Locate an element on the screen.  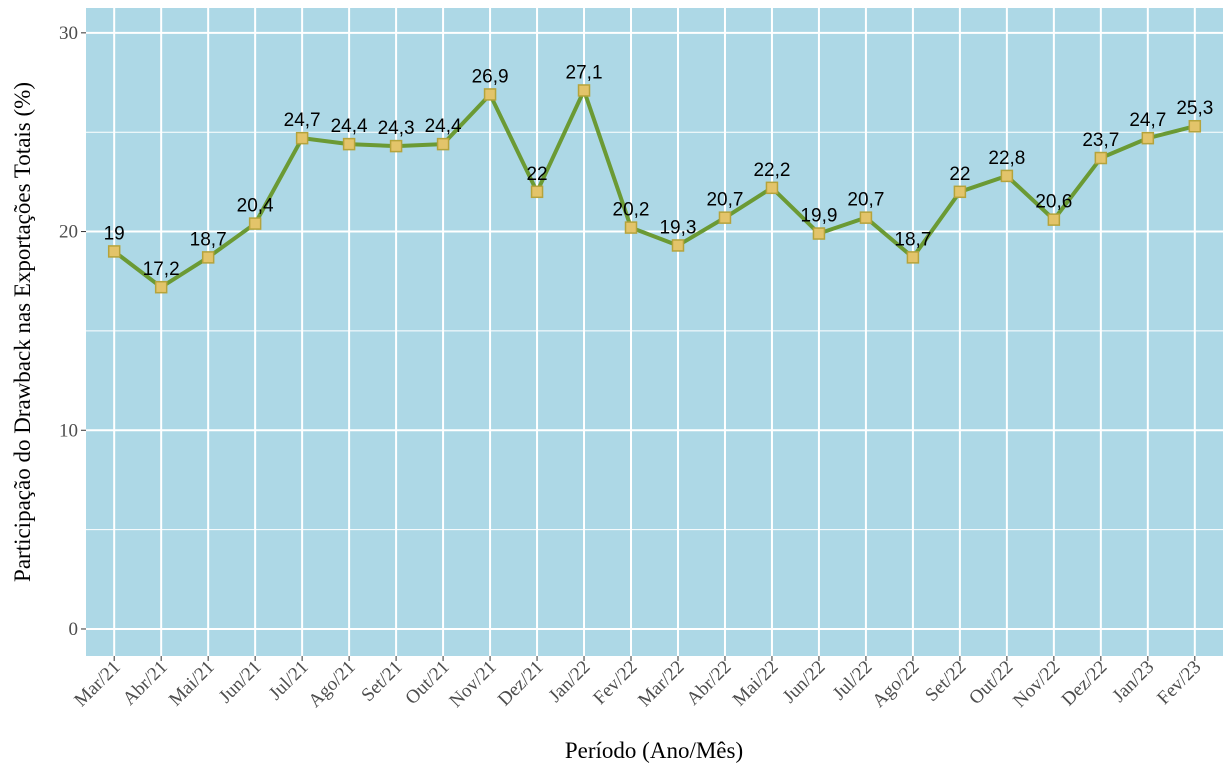
y-tick-label: 10 is located at coordinates (68, 430).